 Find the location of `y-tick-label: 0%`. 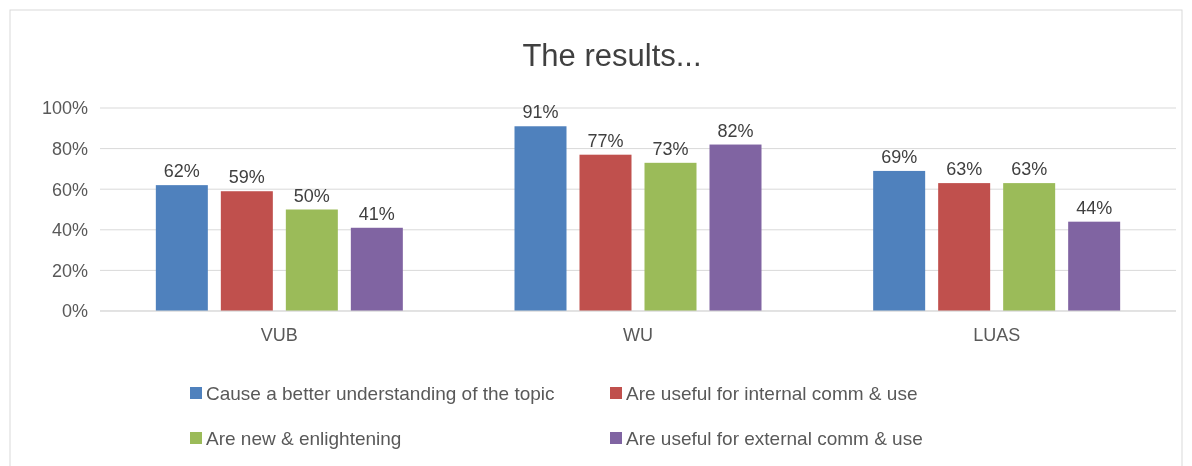

y-tick-label: 0% is located at coordinates (74, 311).